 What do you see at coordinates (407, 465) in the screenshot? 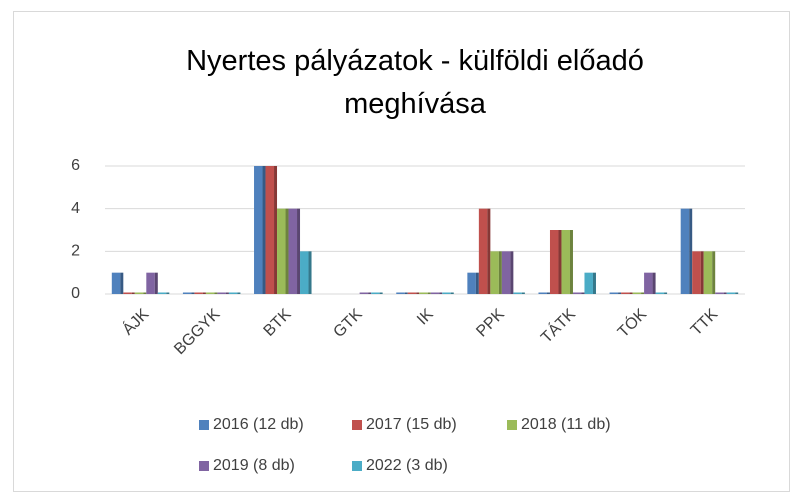
I see `legend-label: 2022 (3 db)` at bounding box center [407, 465].